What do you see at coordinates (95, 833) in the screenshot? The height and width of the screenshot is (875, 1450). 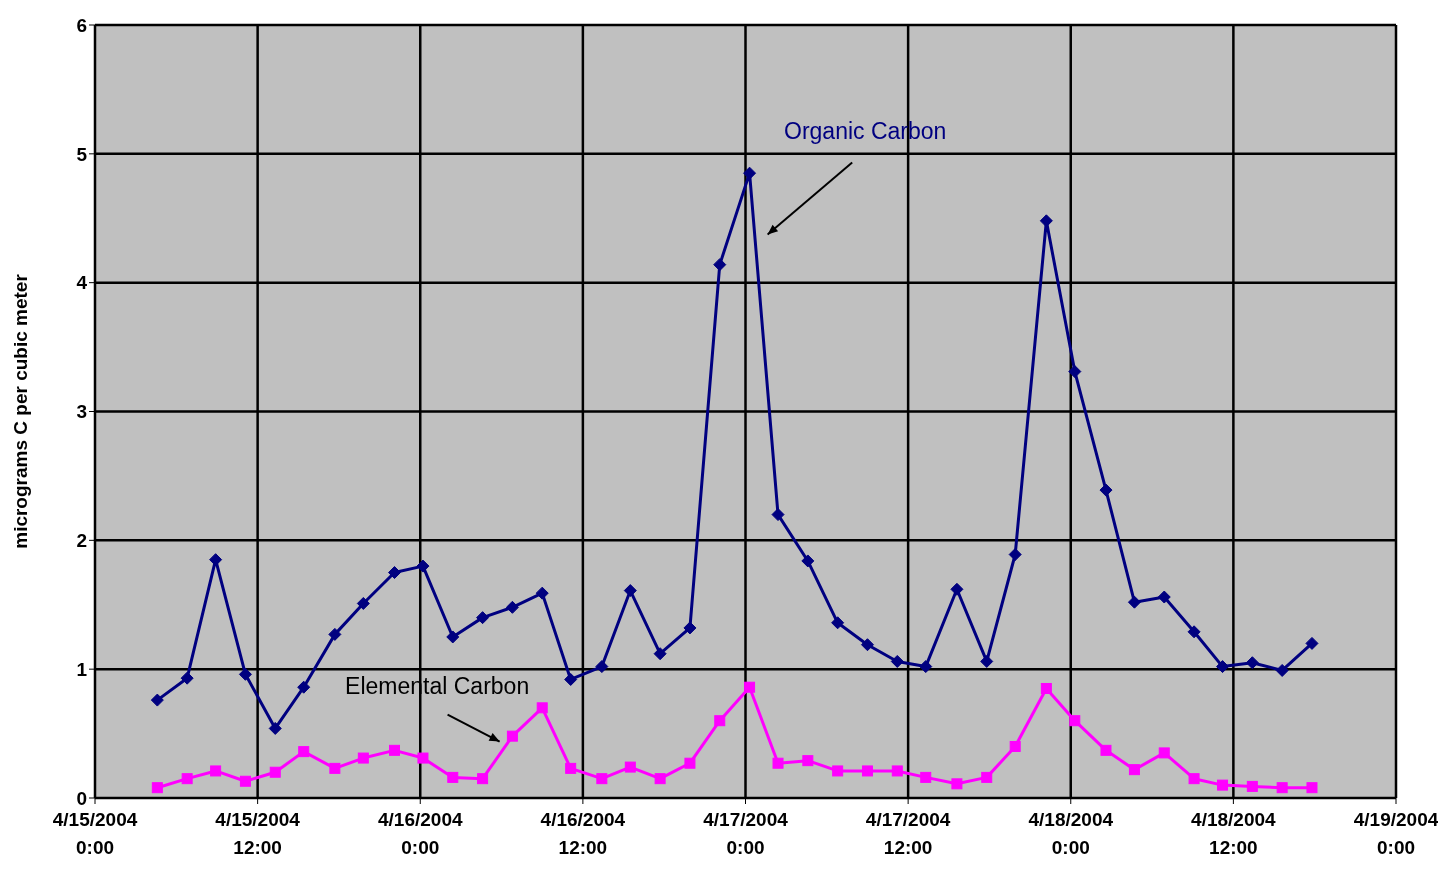 I see `x-tick-label: 4/15/2004 0:00` at bounding box center [95, 833].